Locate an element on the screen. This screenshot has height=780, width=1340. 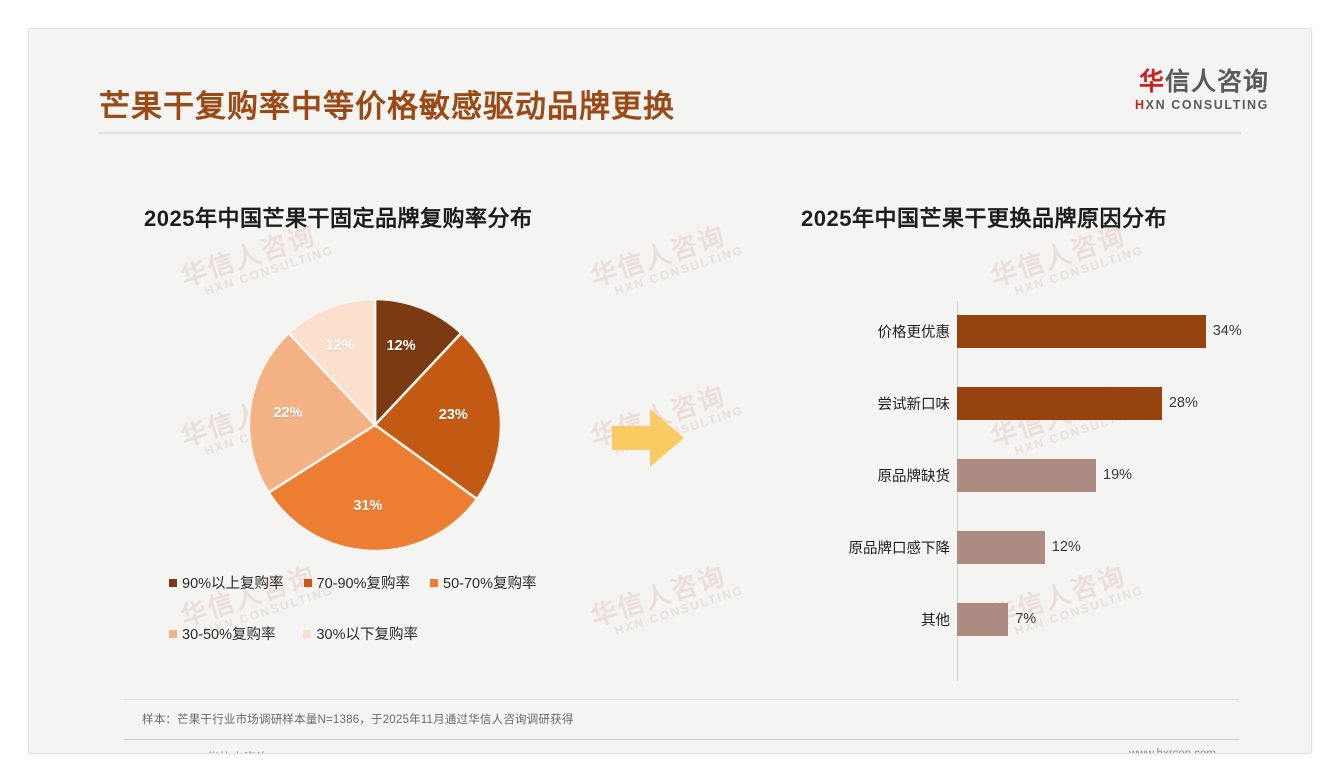
bar-value-label: 12% is located at coordinates (1066, 547).